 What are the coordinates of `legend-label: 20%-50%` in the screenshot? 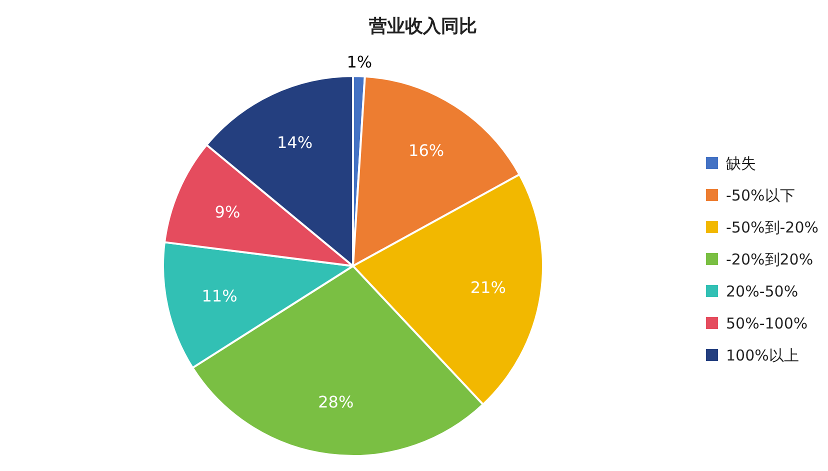 It's located at (762, 291).